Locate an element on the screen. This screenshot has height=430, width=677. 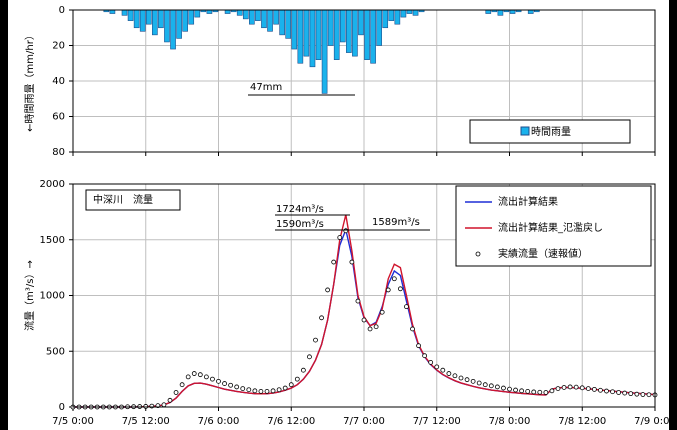
x-tick-label: 7/7 12:00 is located at coordinates (437, 421).